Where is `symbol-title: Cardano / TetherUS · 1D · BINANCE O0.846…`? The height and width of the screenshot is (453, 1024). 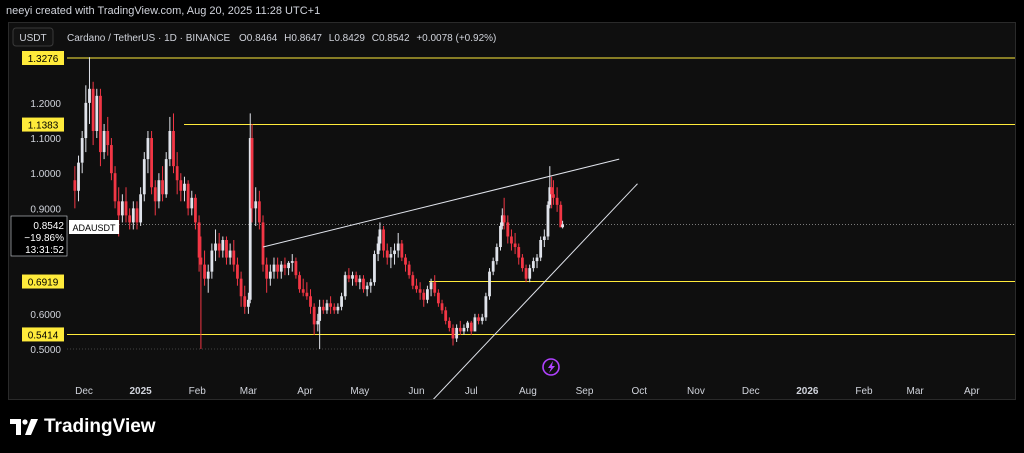 symbol-title: Cardano / TetherUS · 1D · BINANCE O0.846… is located at coordinates (281, 38).